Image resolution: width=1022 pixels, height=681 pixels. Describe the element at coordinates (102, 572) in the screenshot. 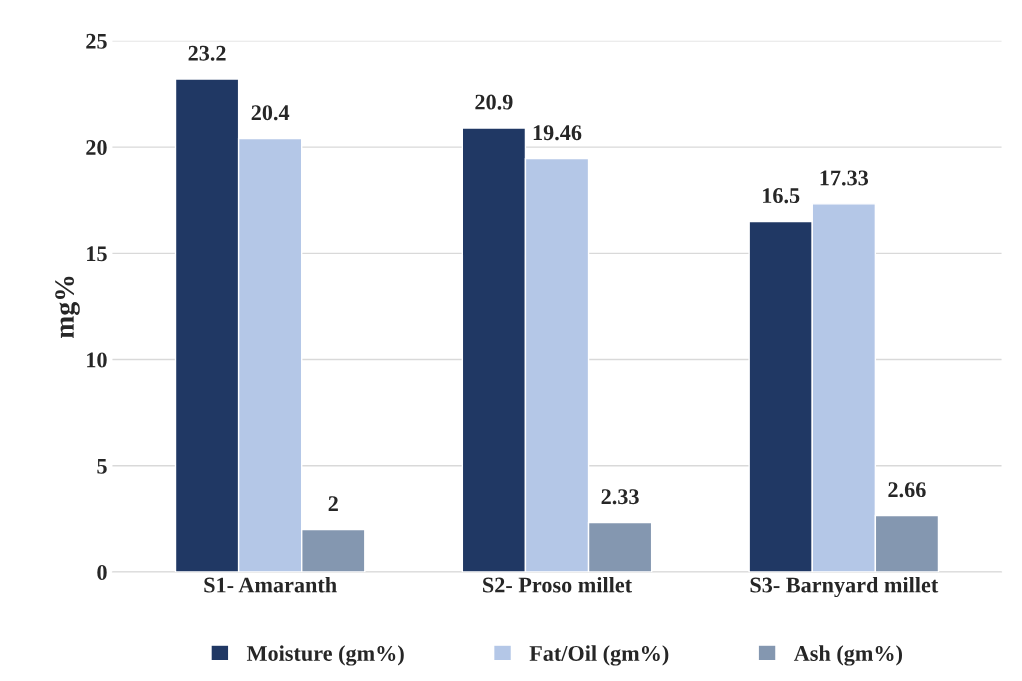

I see `y-tick-label: 0` at that location.